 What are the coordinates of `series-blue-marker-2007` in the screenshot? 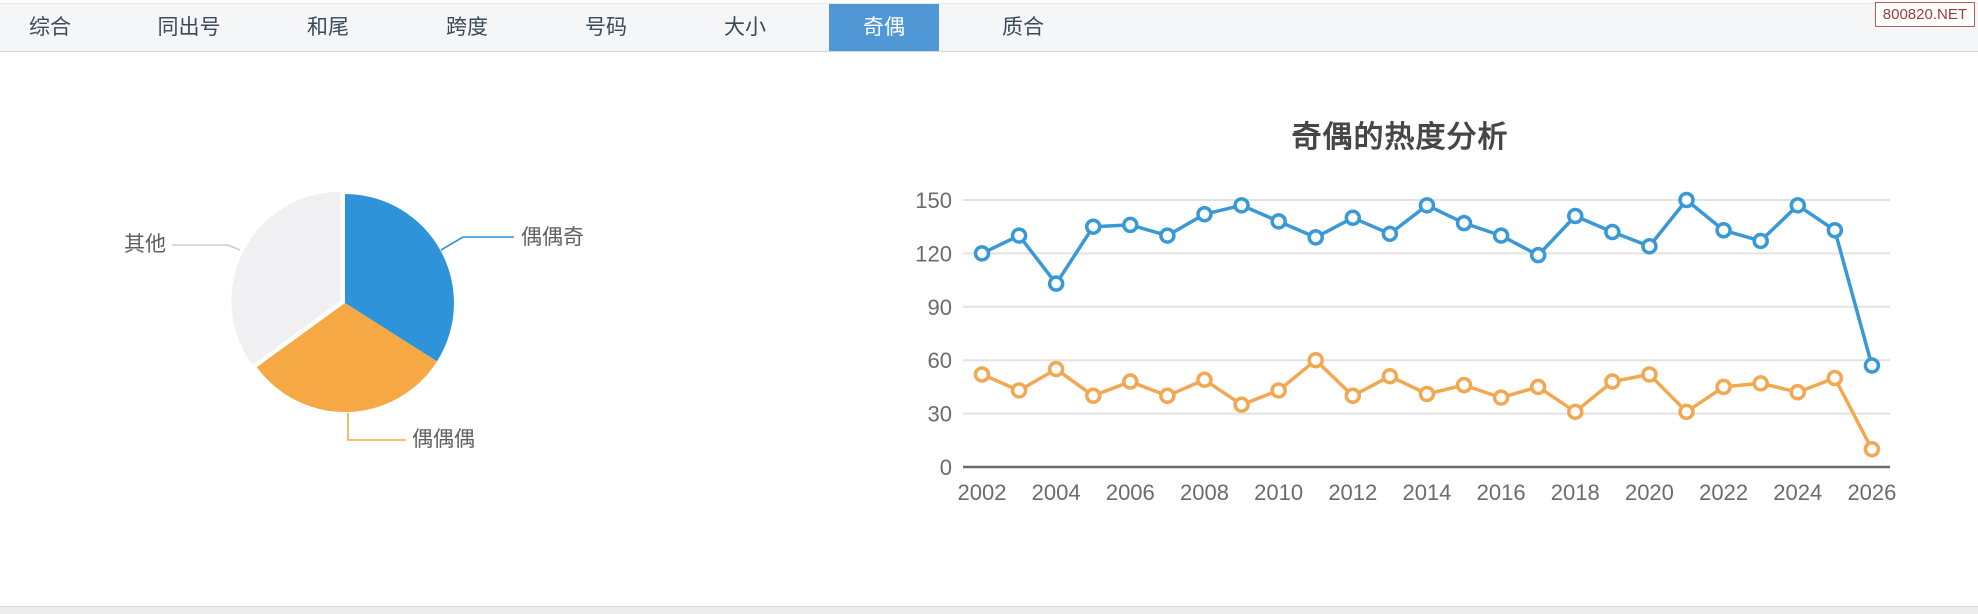 It's located at (1167, 235).